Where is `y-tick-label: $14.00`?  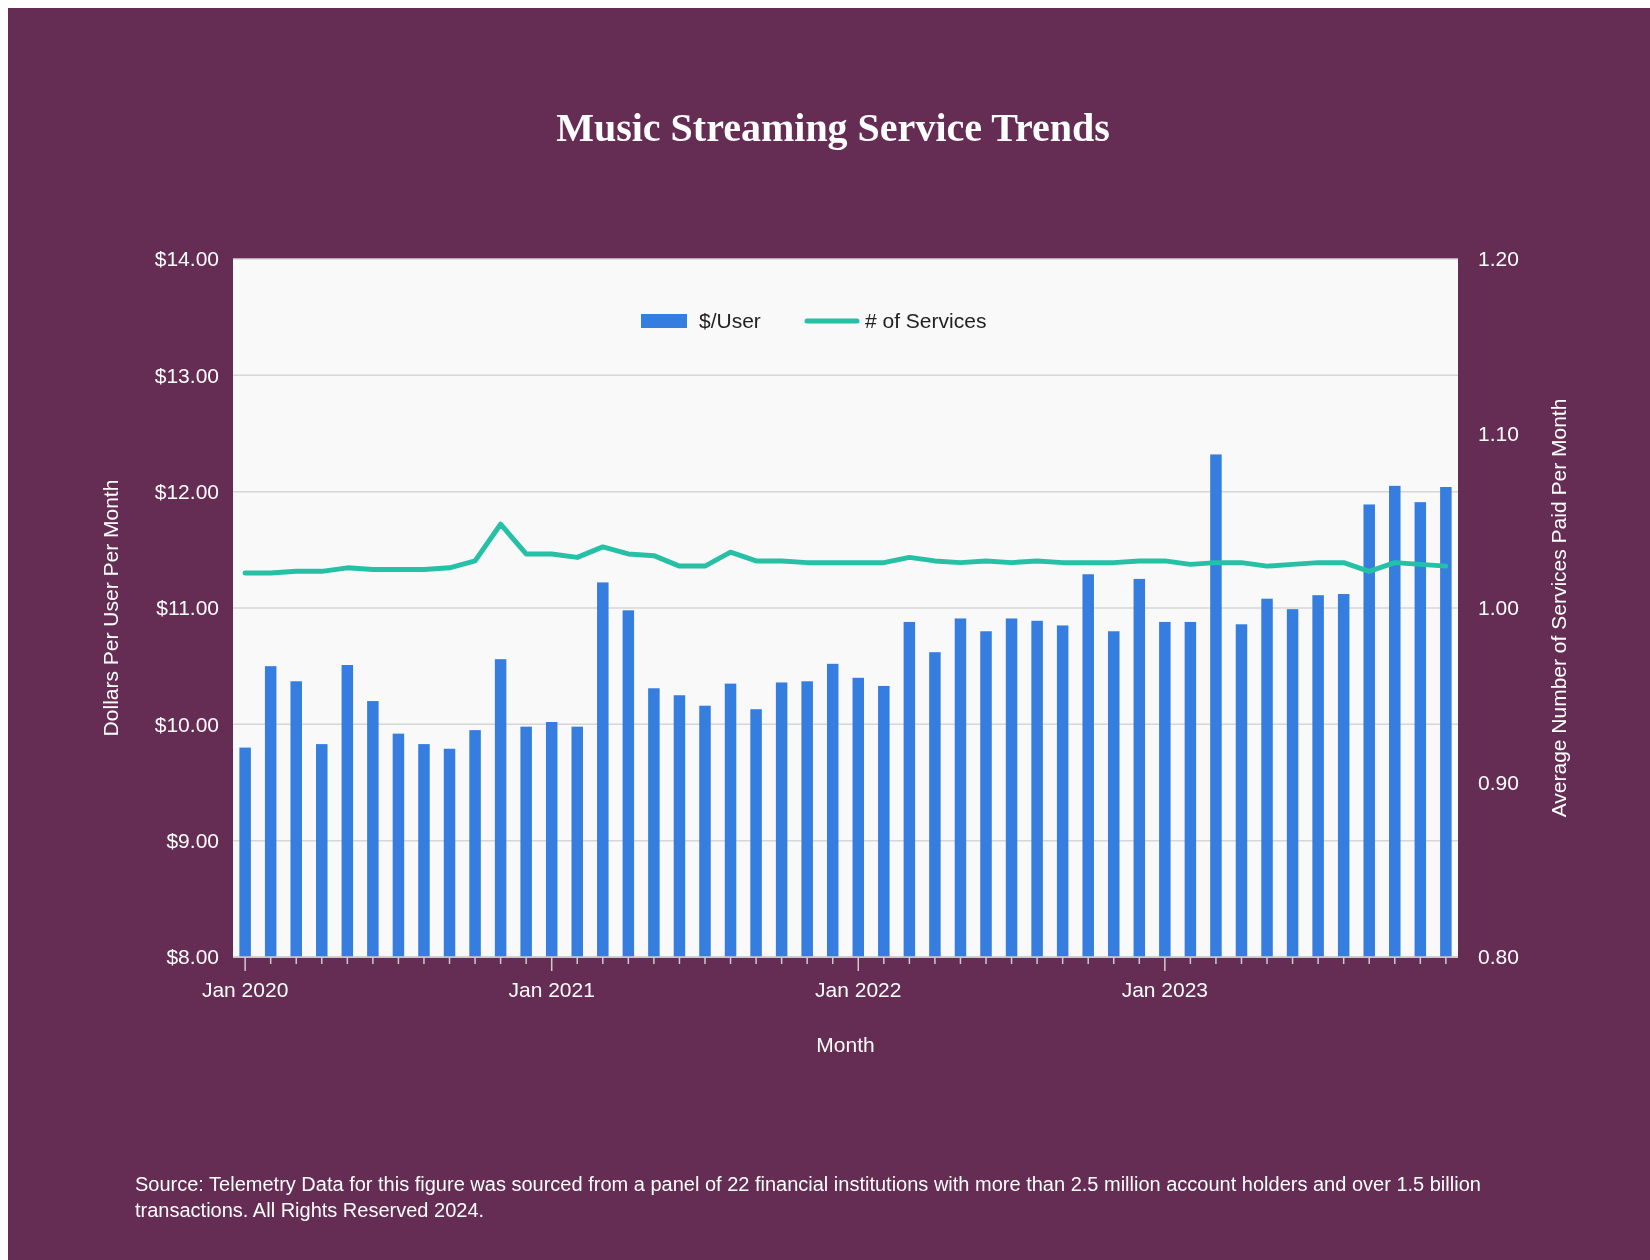 y-tick-label: $14.00 is located at coordinates (186, 259).